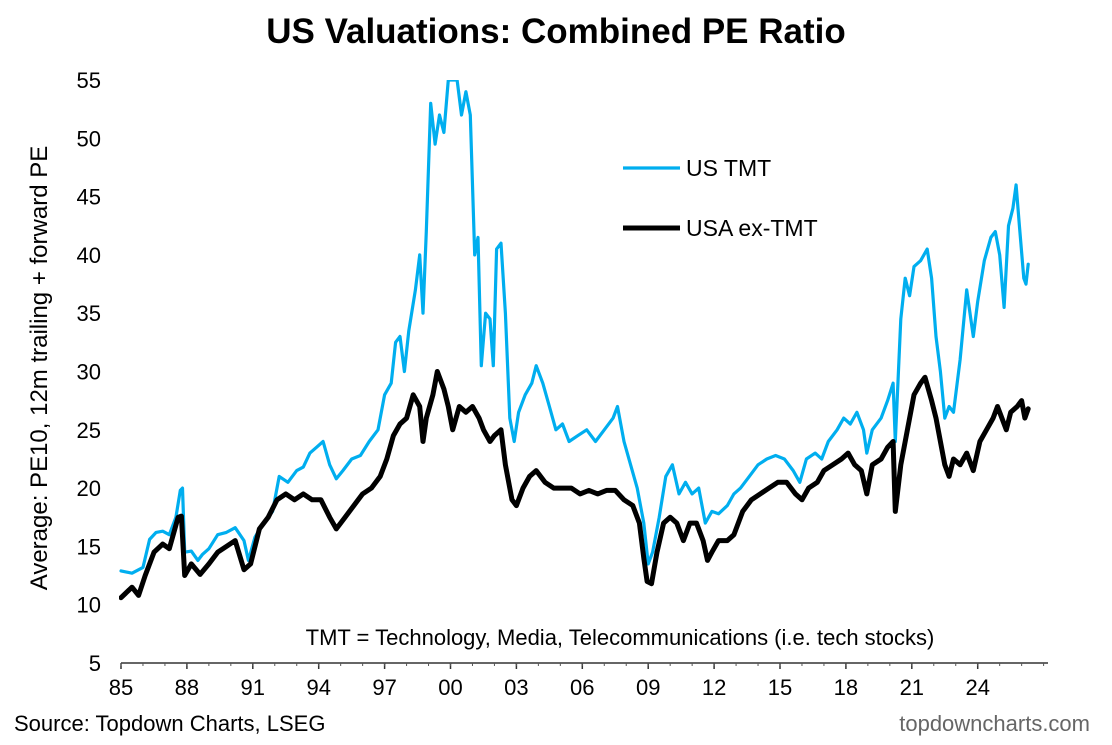  Describe the element at coordinates (89, 430) in the screenshot. I see `y-tick-label: 25` at that location.